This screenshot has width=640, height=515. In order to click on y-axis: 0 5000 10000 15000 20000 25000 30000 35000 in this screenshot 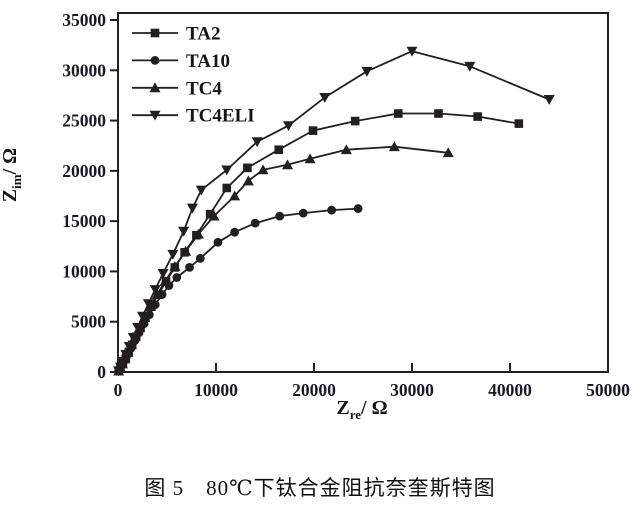, I will do `click(90, 196)`.